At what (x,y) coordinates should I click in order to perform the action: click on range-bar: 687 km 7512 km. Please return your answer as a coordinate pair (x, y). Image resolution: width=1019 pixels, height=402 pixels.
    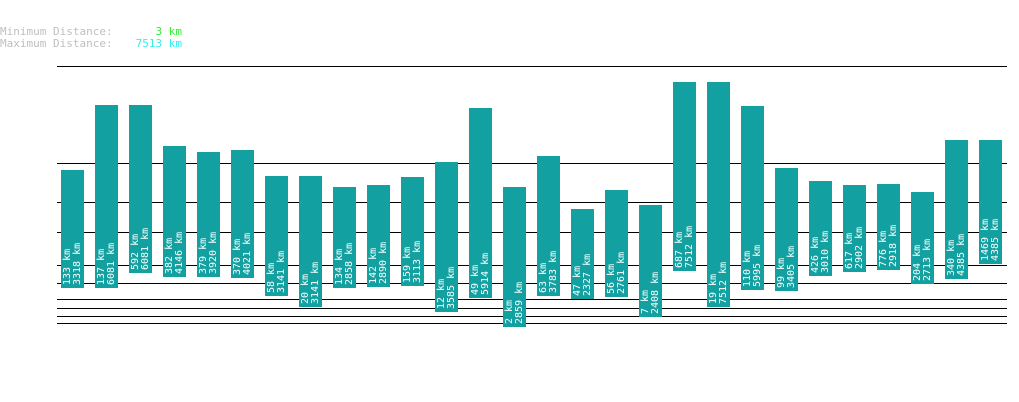
    Looking at the image, I should click on (684, 176).